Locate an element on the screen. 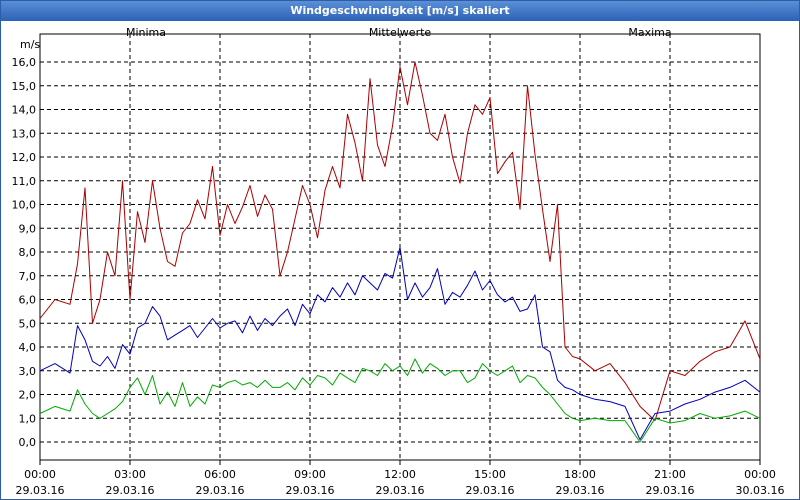  x-tick-time: 03:00 is located at coordinates (130, 474).